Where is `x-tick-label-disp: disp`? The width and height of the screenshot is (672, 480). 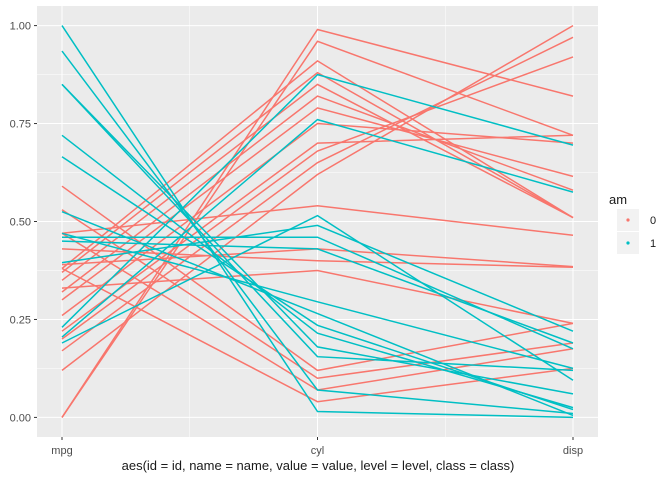
x-tick-label-disp: disp is located at coordinates (573, 451).